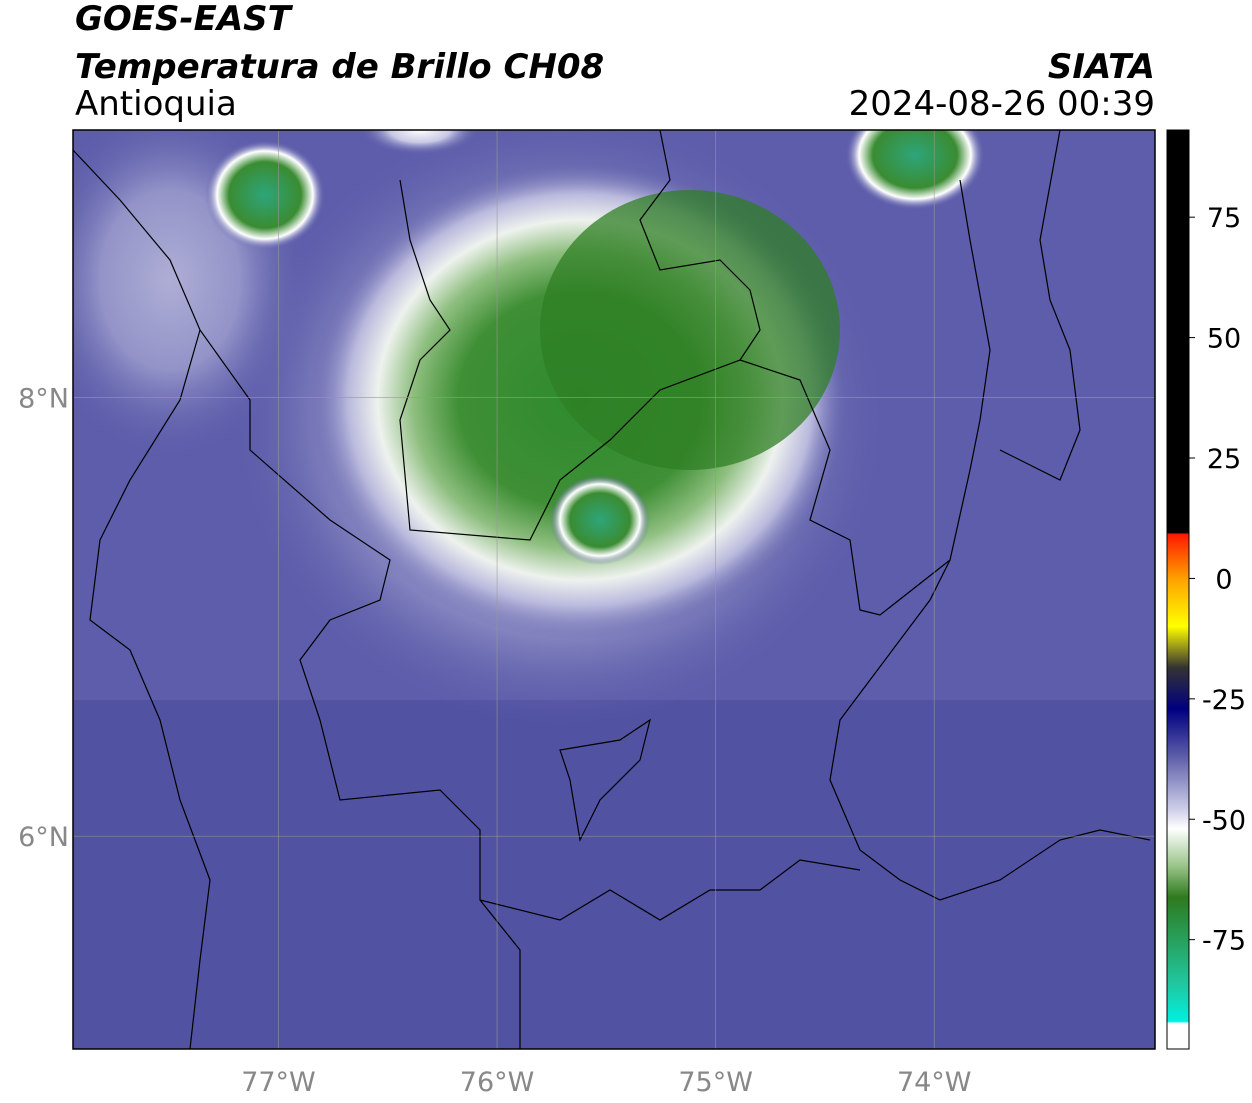  Describe the element at coordinates (1224, 820) in the screenshot. I see `colorbar-tick-label: -50` at that location.